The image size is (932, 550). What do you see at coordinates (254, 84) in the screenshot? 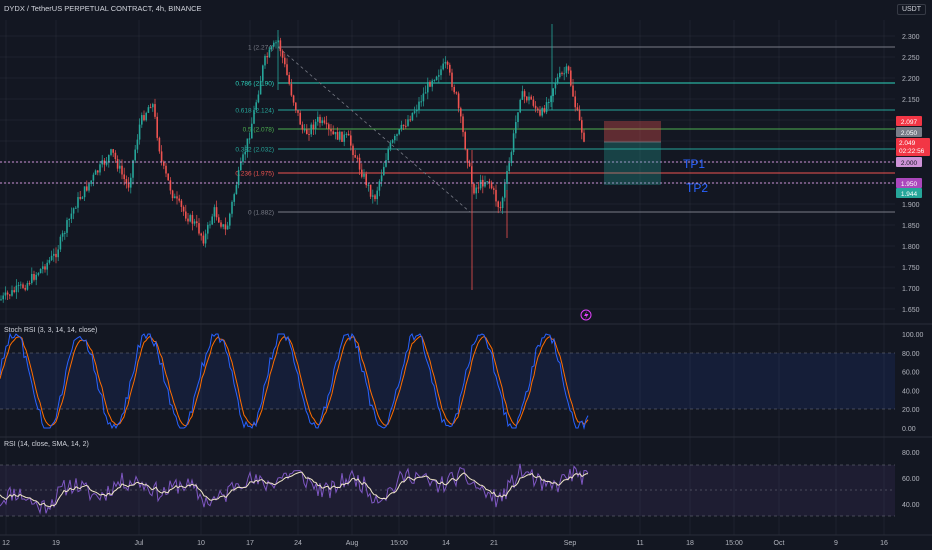
I see `fib-level-label: 0.786 (2.190)` at bounding box center [254, 84].